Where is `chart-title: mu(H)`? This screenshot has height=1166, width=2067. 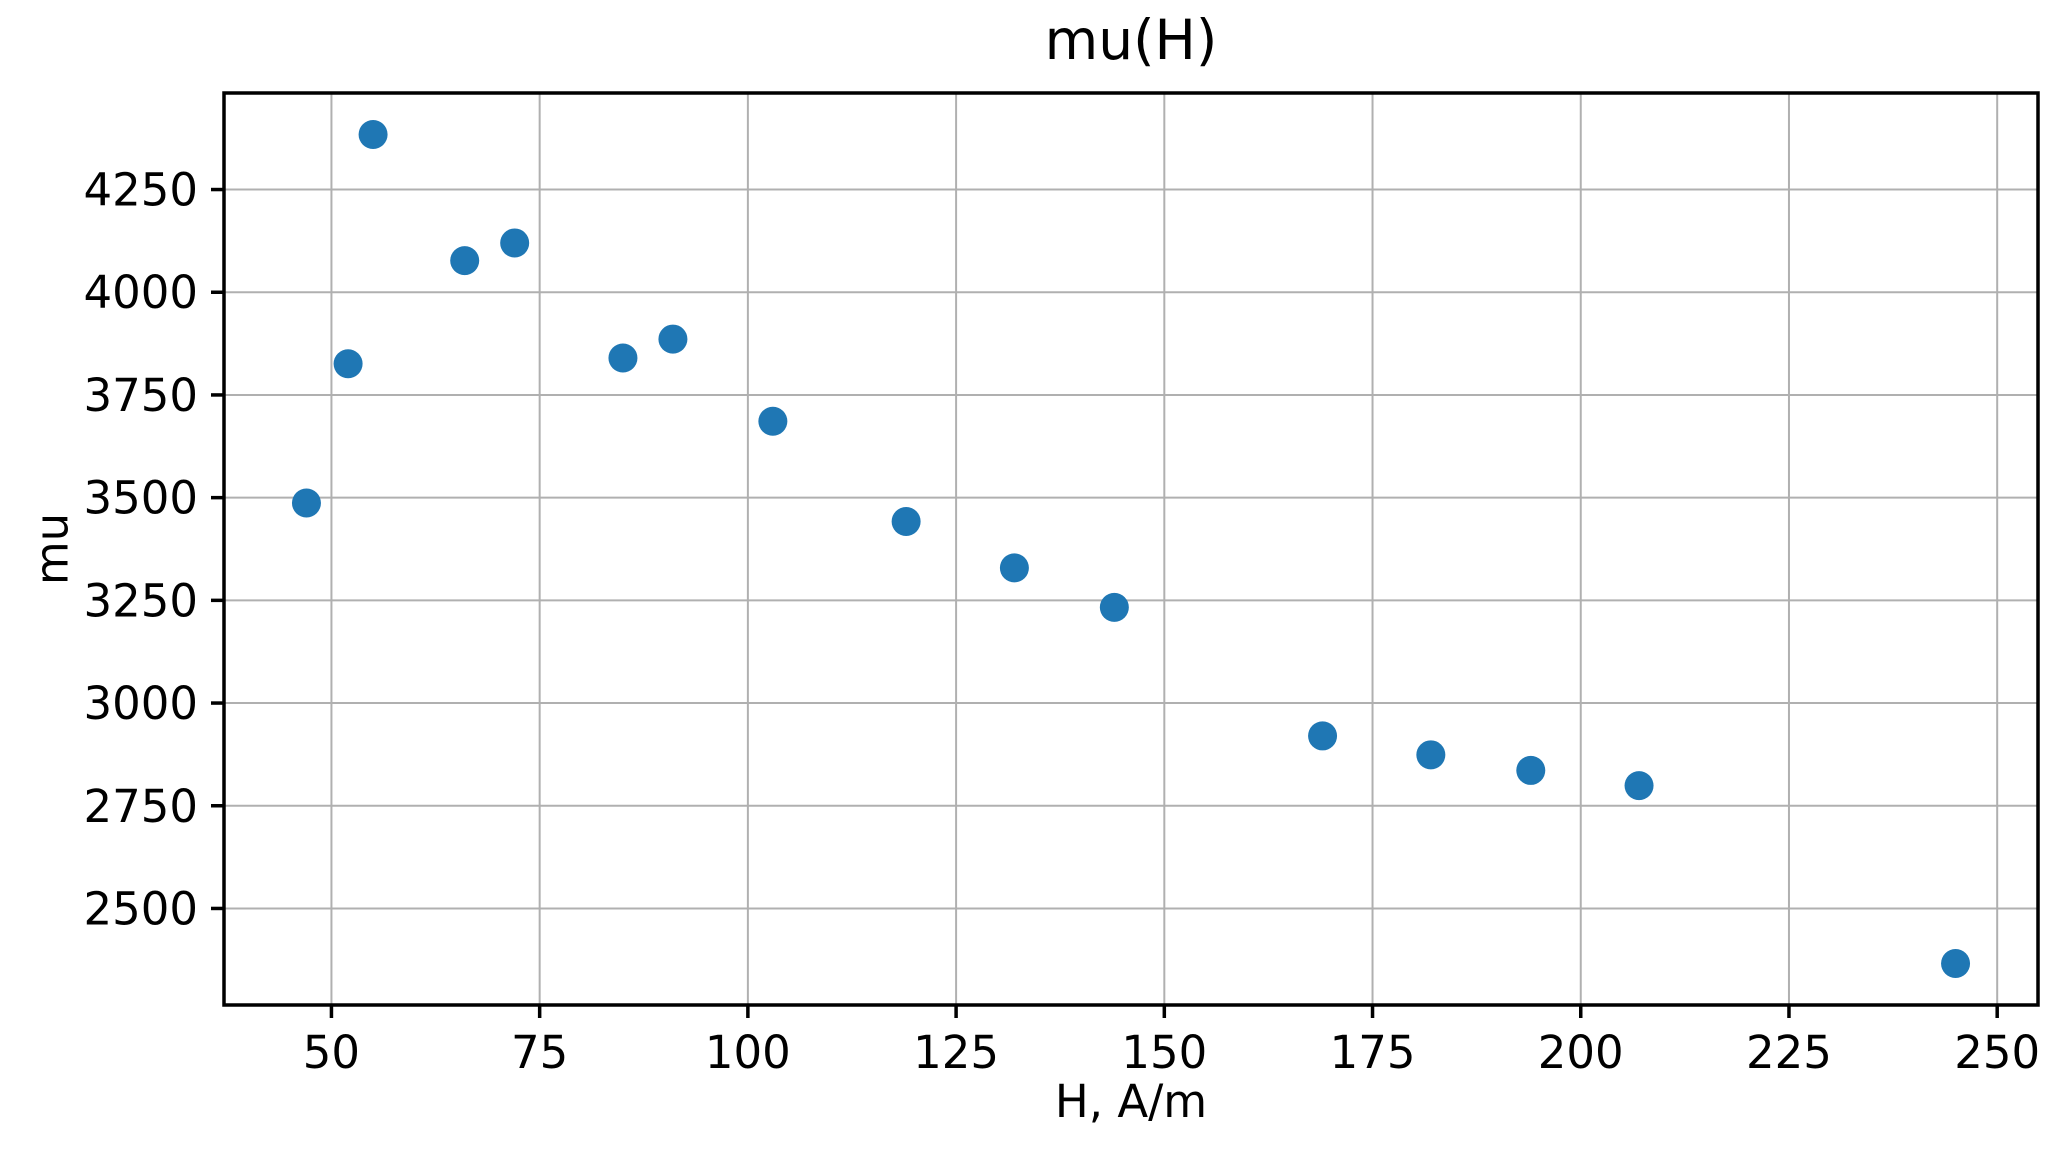
chart-title: mu(H) is located at coordinates (1131, 40).